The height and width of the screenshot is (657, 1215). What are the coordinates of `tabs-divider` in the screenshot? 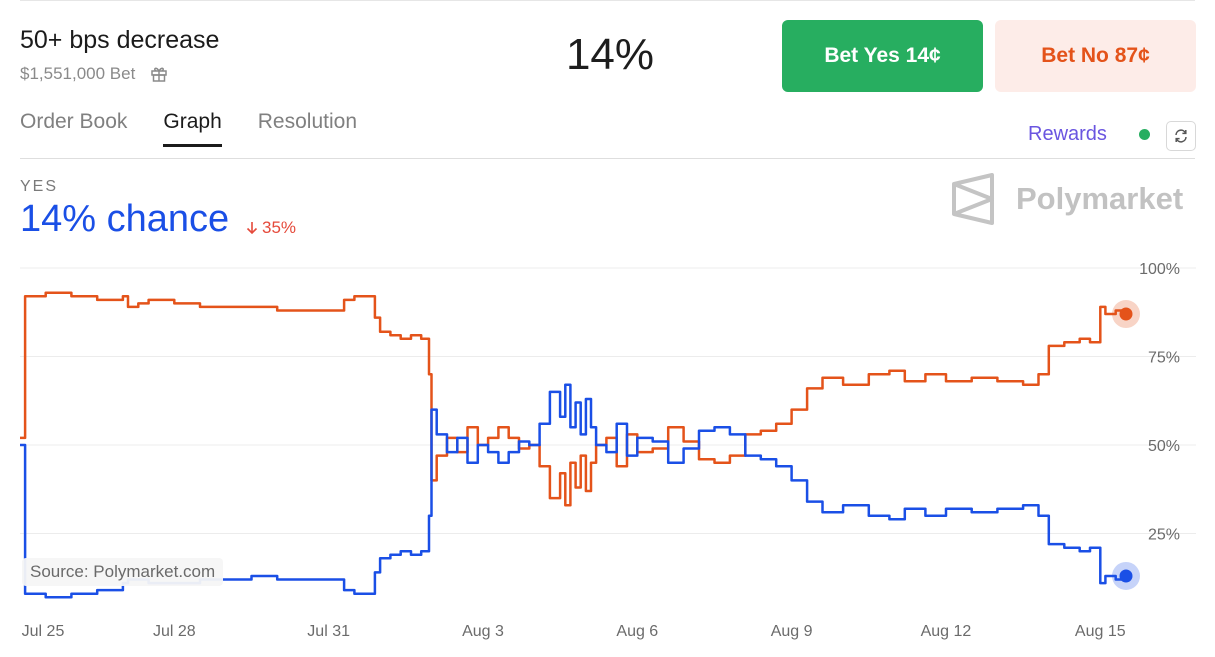 It's located at (607, 158).